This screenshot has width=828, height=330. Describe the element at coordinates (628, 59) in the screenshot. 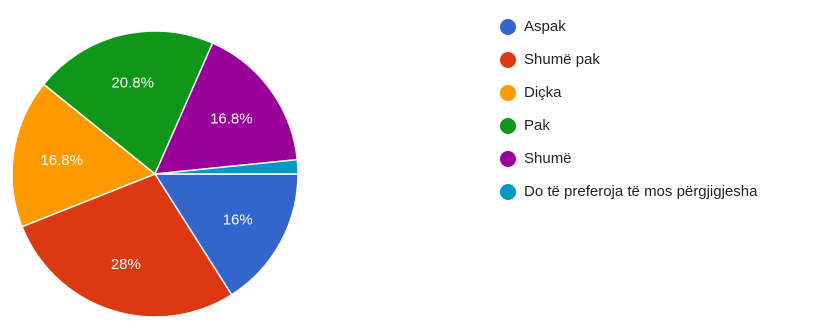

I see `legend-item: Shumë pak` at that location.